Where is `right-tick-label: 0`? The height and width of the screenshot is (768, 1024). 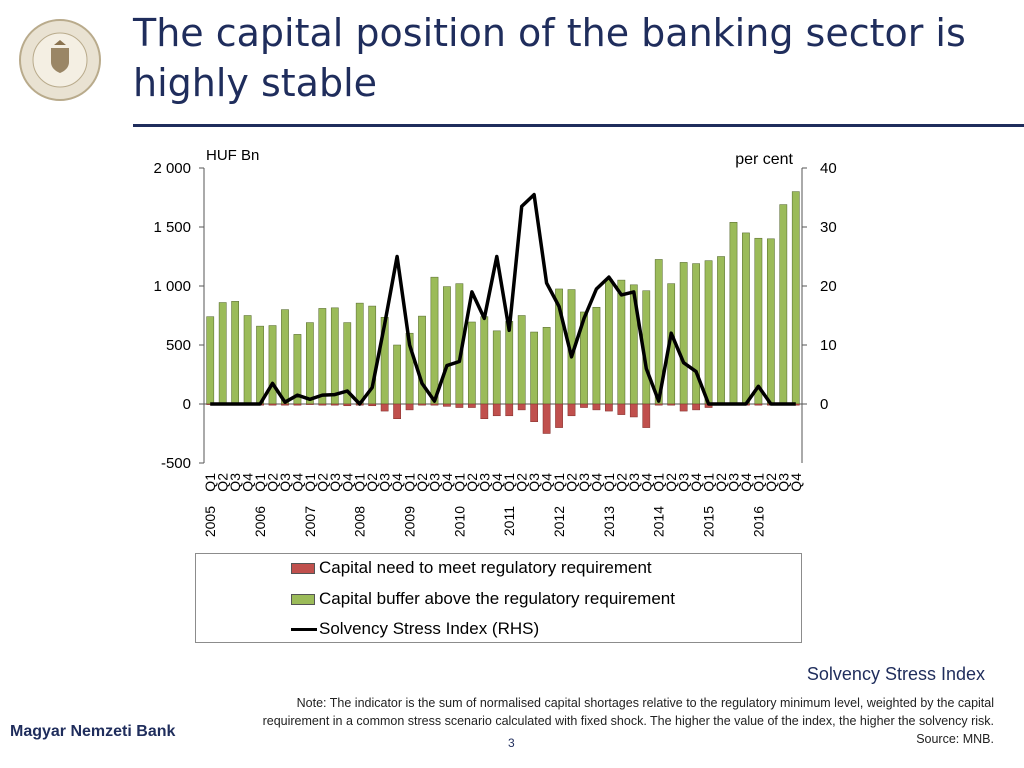
right-tick-label: 0 is located at coordinates (824, 404).